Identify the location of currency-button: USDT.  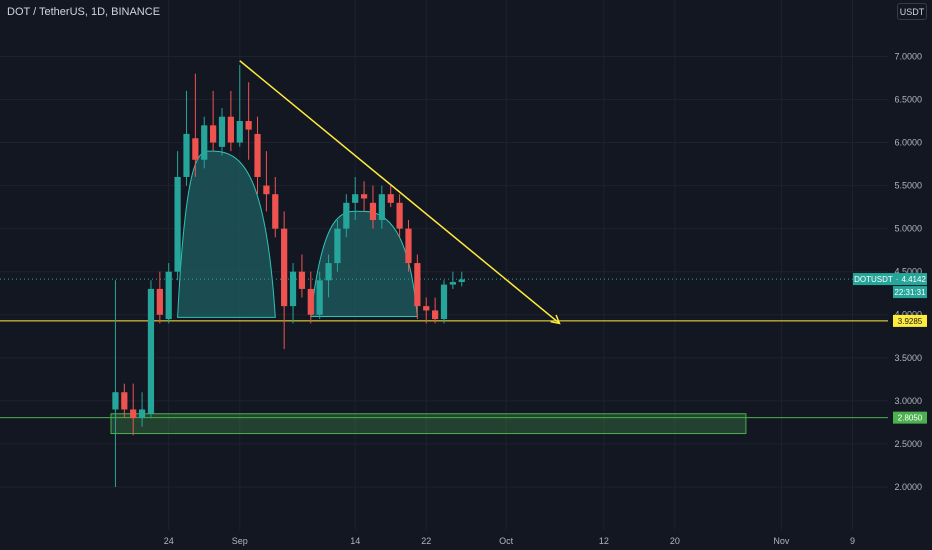
(912, 11).